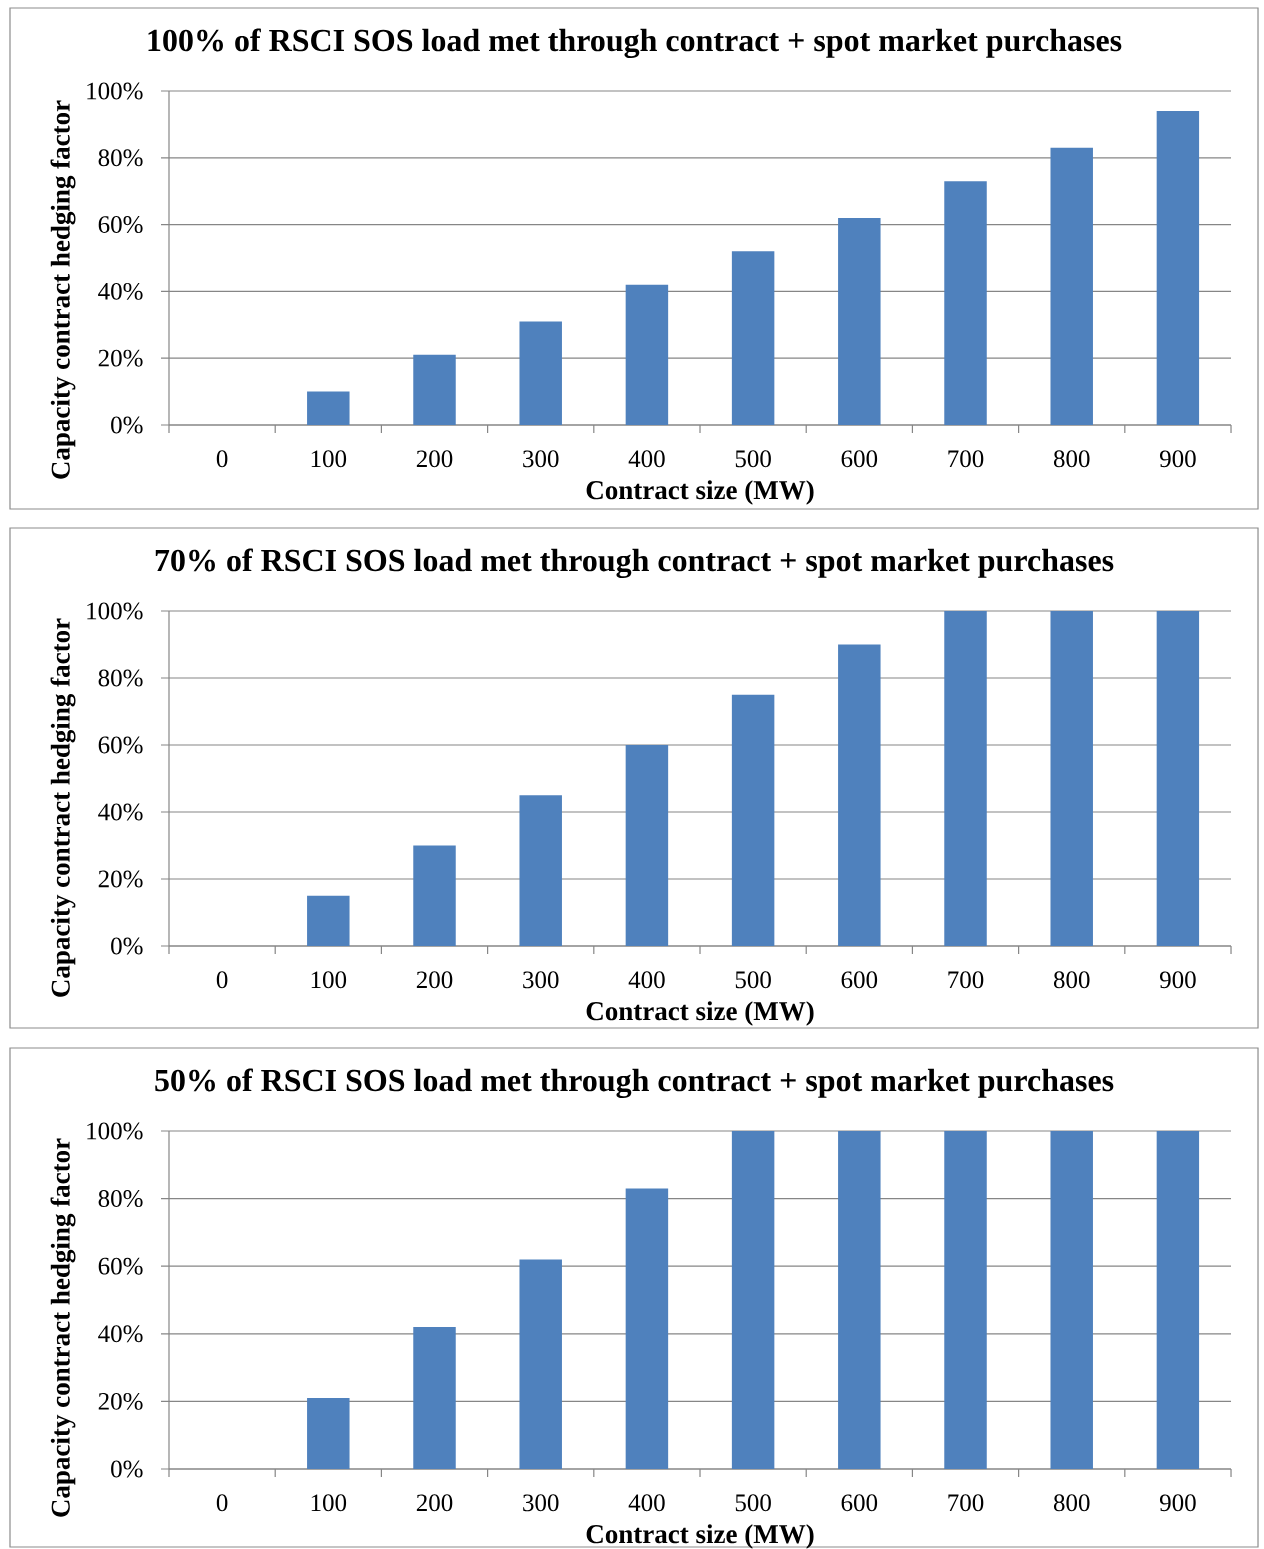 The image size is (1264, 1549). I want to click on chart-title: 100% of RSCI SOS load met through contract + spot market purchases, so click(635, 43).